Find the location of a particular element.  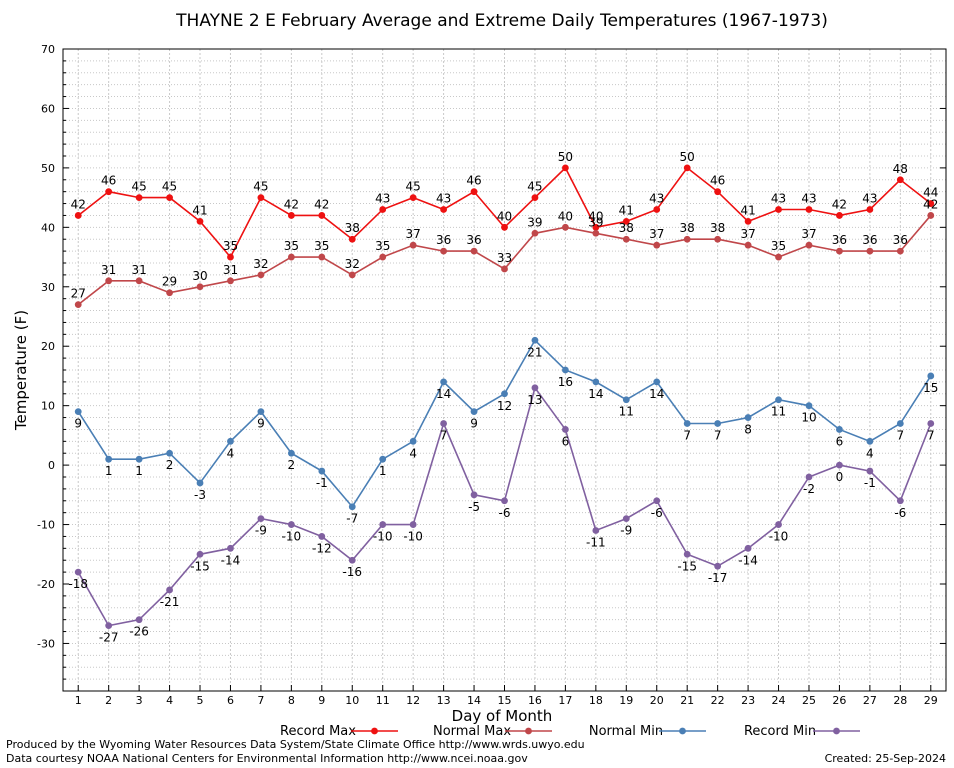

data-label: 37 is located at coordinates (747, 234).